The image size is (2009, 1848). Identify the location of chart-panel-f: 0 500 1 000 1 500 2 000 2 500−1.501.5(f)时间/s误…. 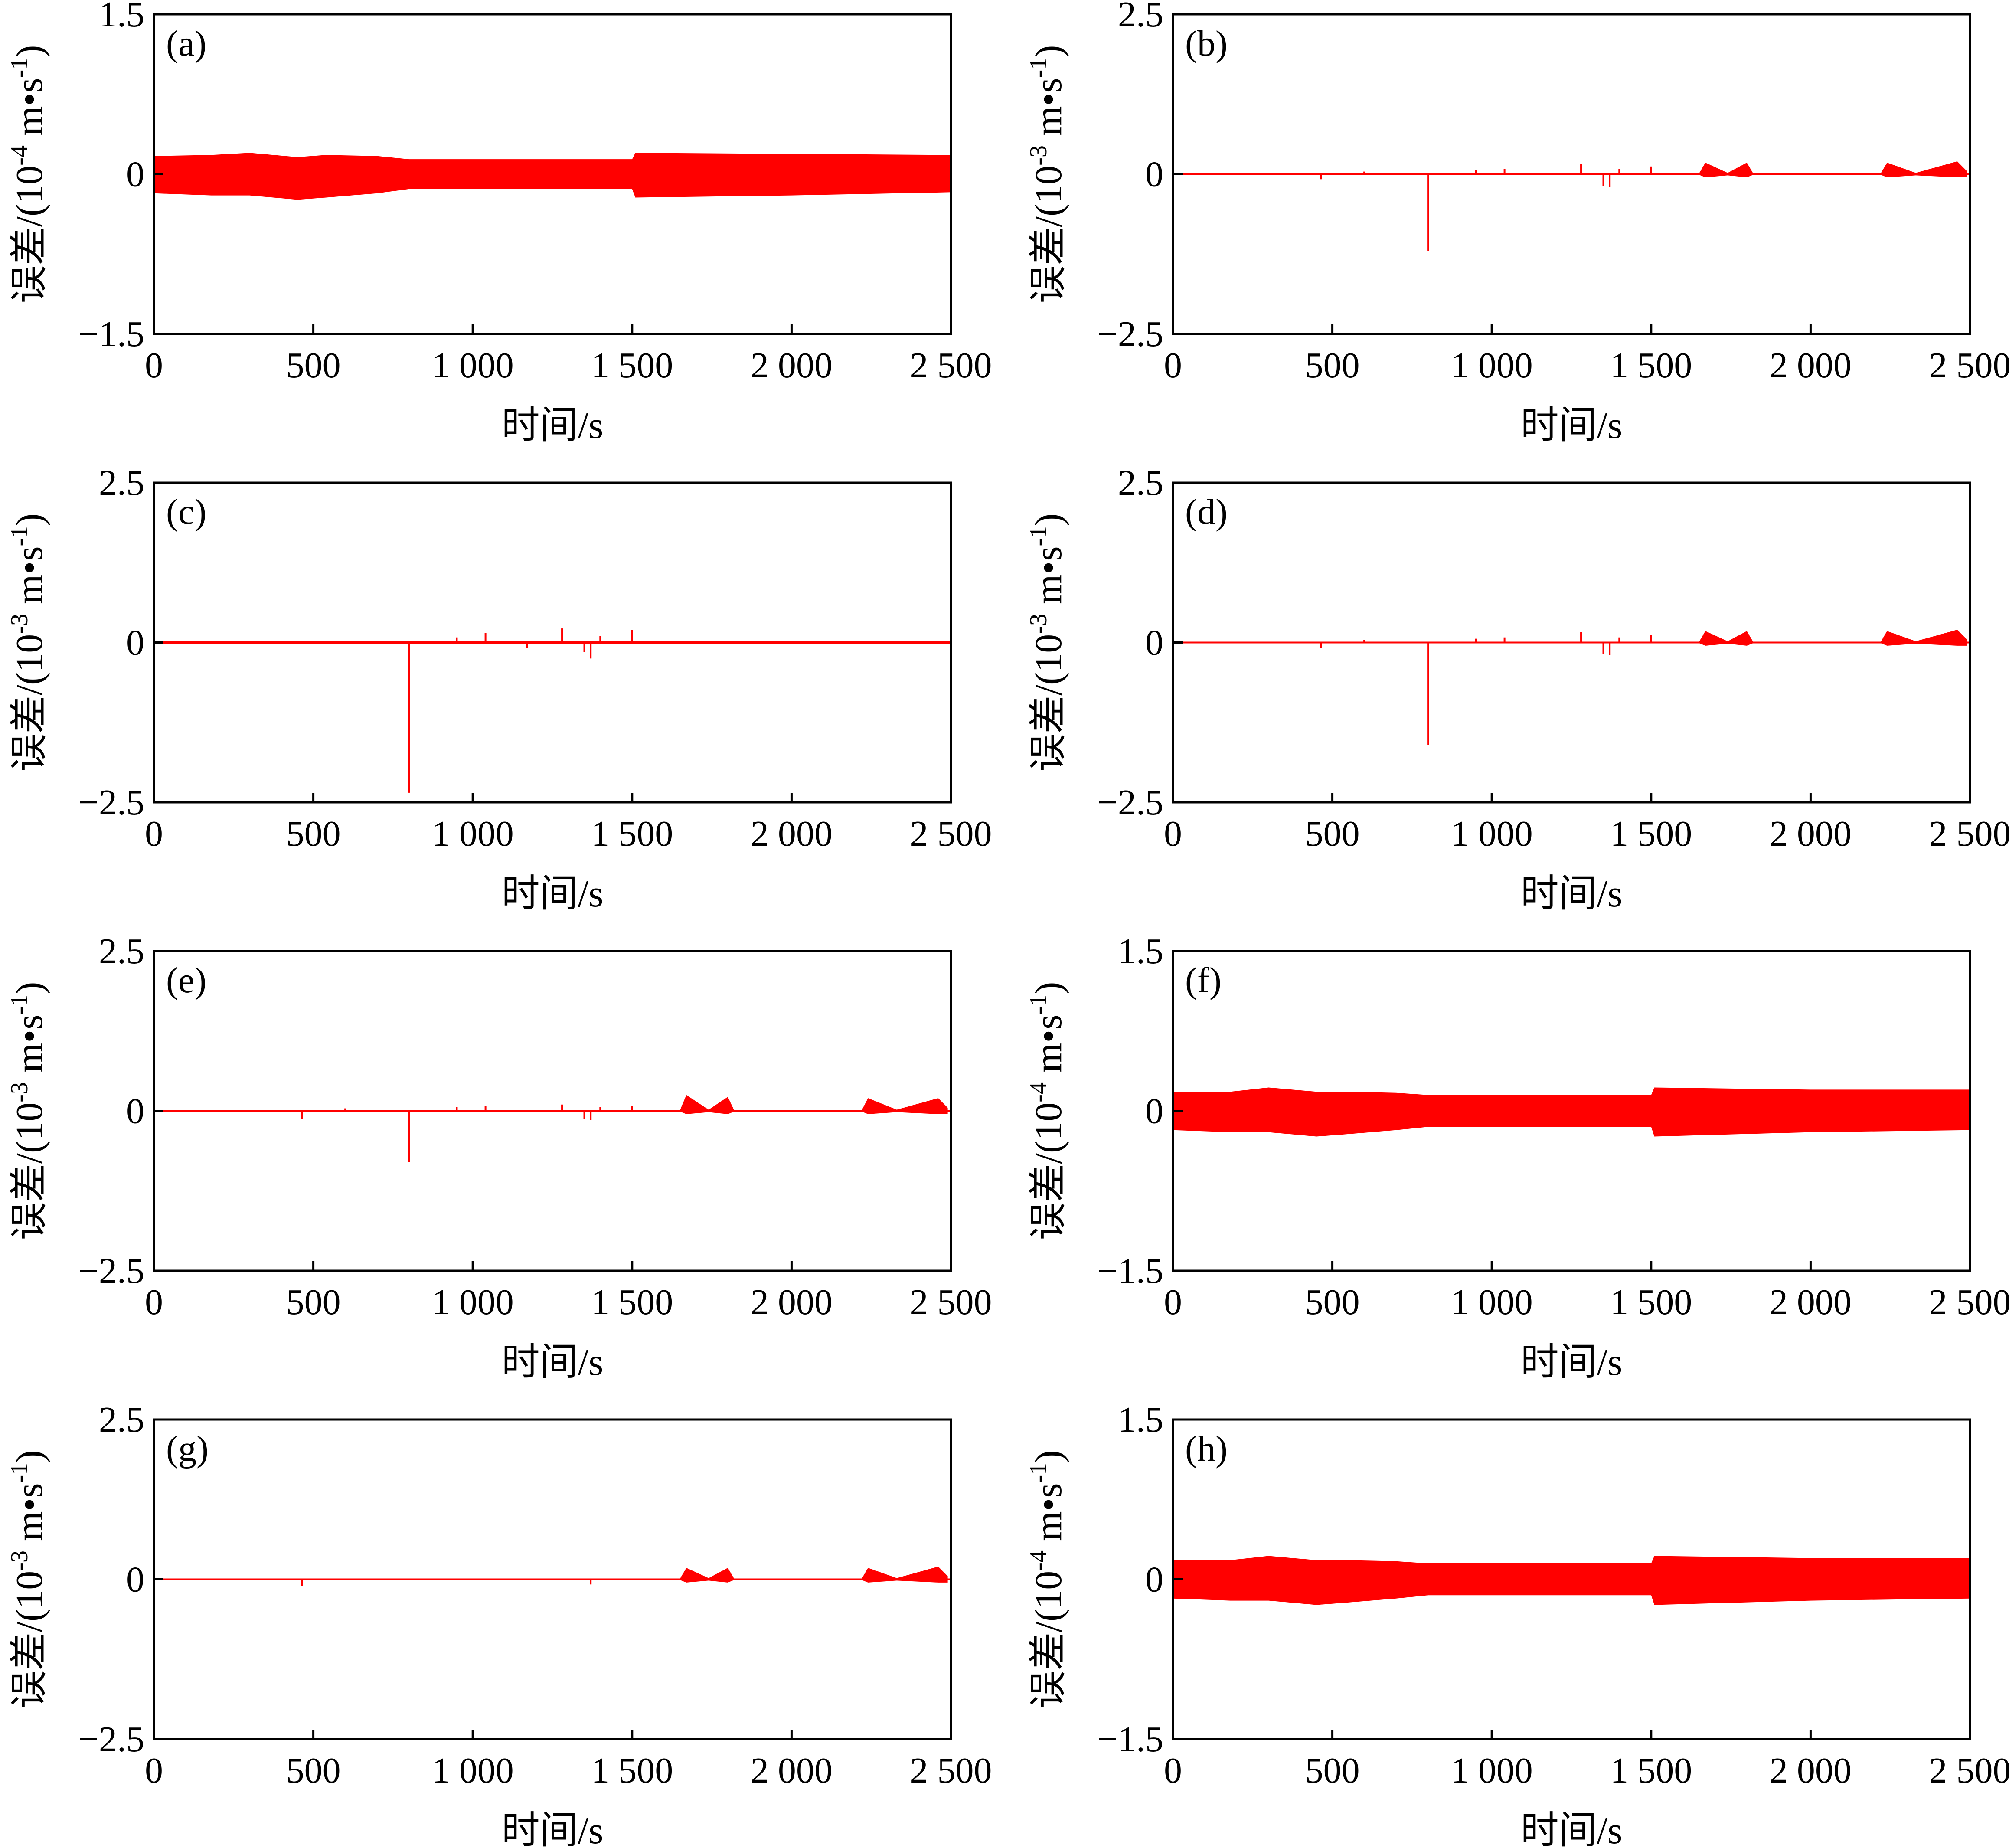
(1517, 1158).